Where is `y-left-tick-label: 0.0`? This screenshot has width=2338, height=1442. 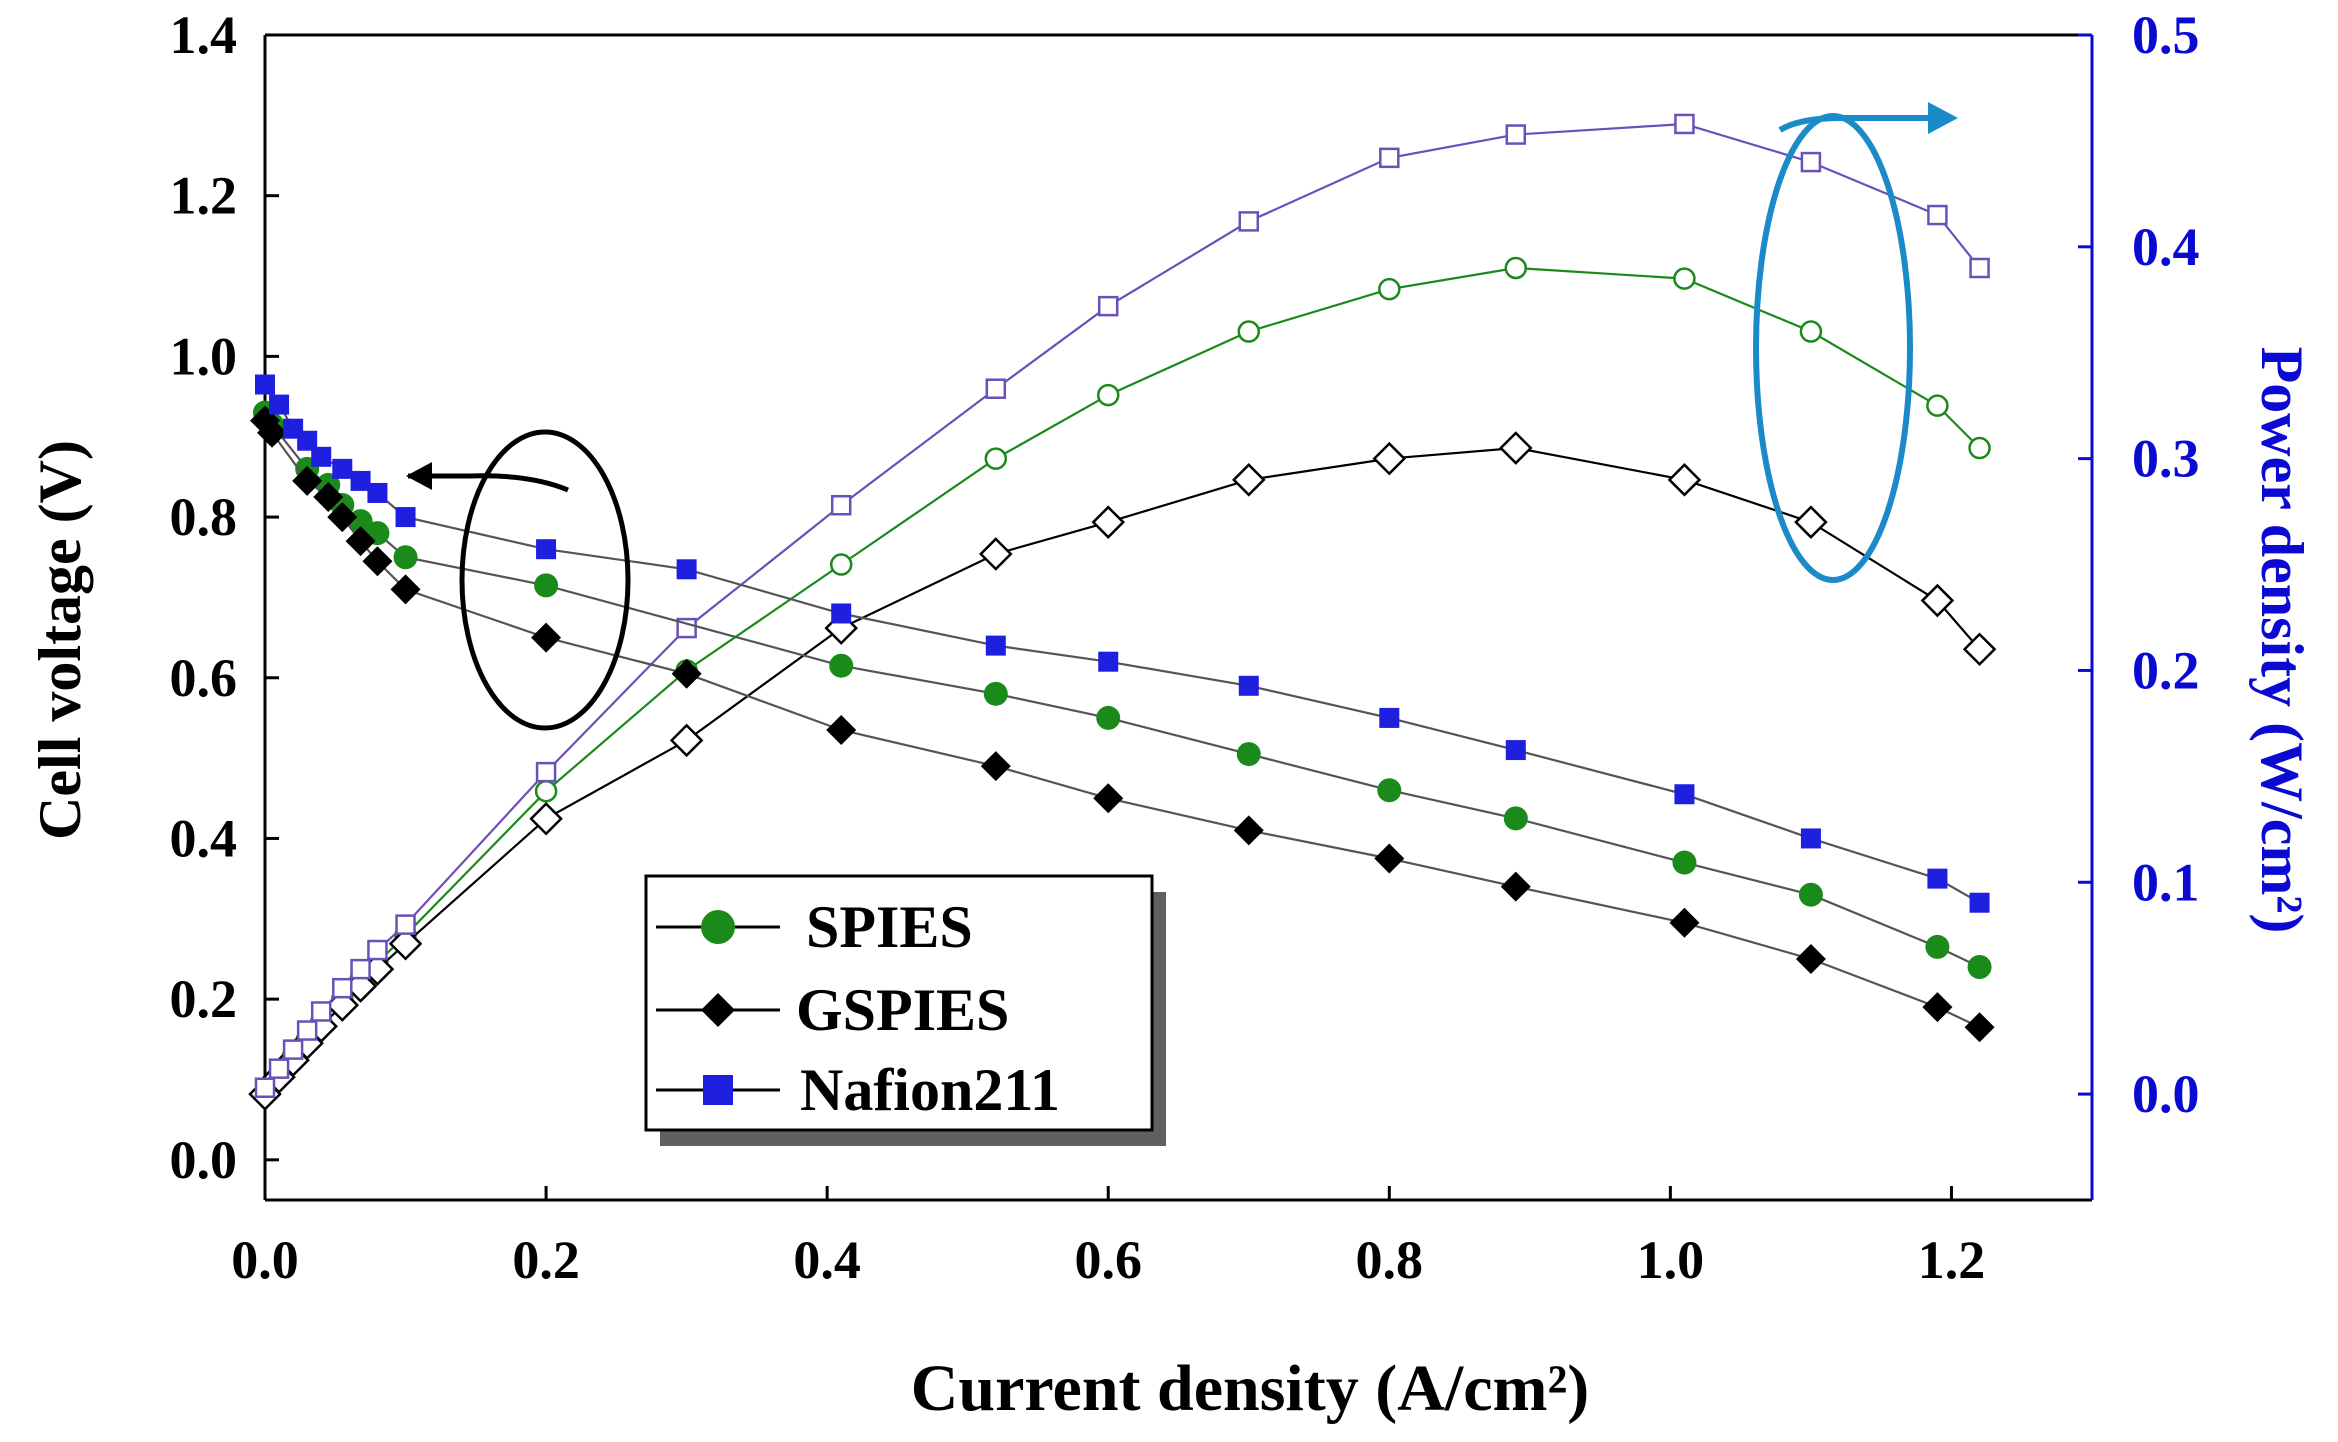 y-left-tick-label: 0.0 is located at coordinates (204, 1160).